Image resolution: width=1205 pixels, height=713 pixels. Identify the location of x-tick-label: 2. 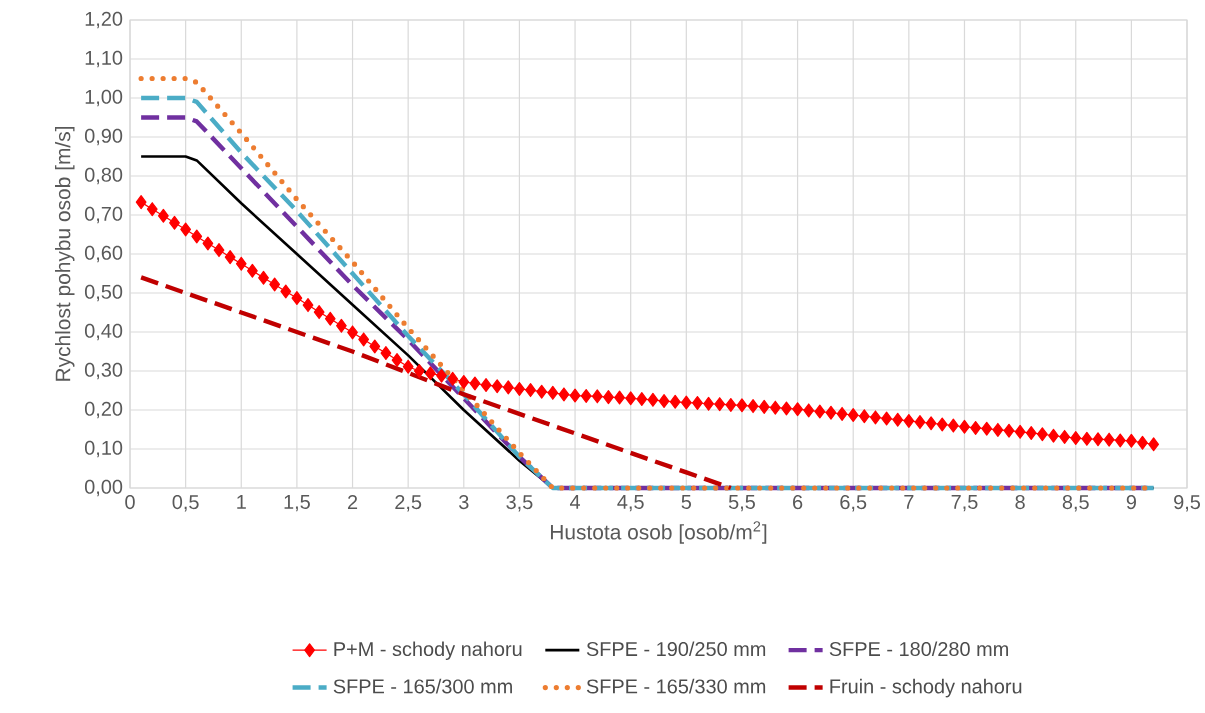
(352, 502).